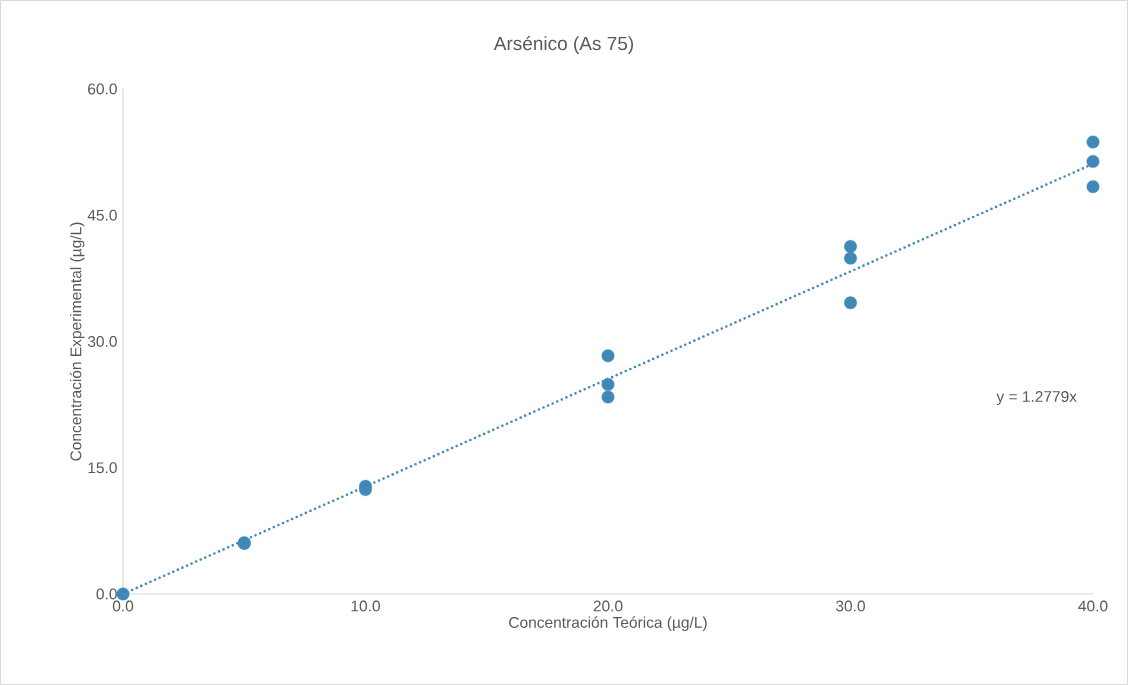  What do you see at coordinates (1036, 398) in the screenshot?
I see `annotation: y = 1.2779x` at bounding box center [1036, 398].